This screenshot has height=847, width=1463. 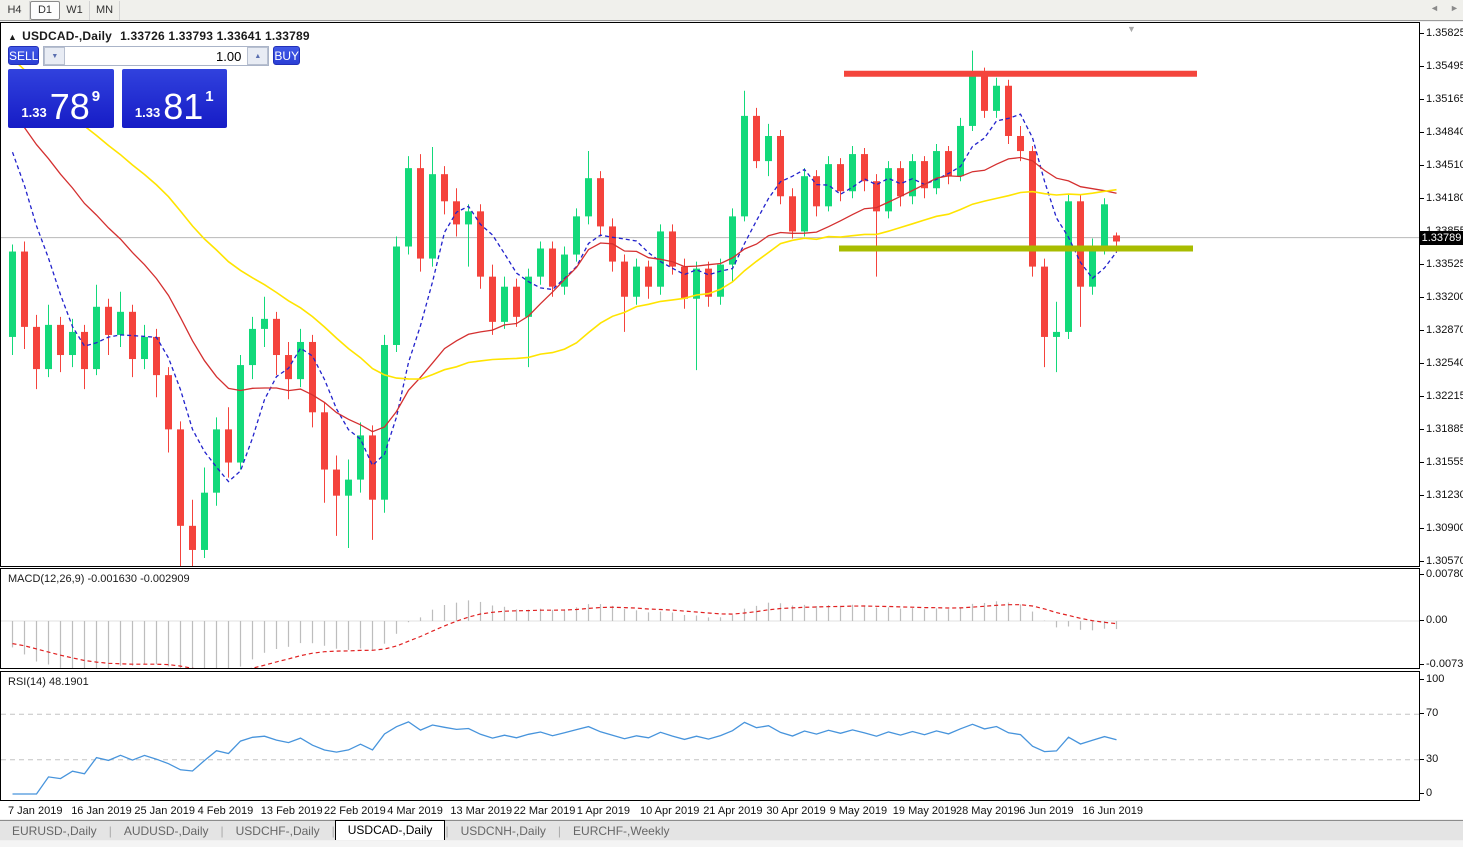 What do you see at coordinates (69, 107) in the screenshot?
I see `sell-price-pips: 78` at bounding box center [69, 107].